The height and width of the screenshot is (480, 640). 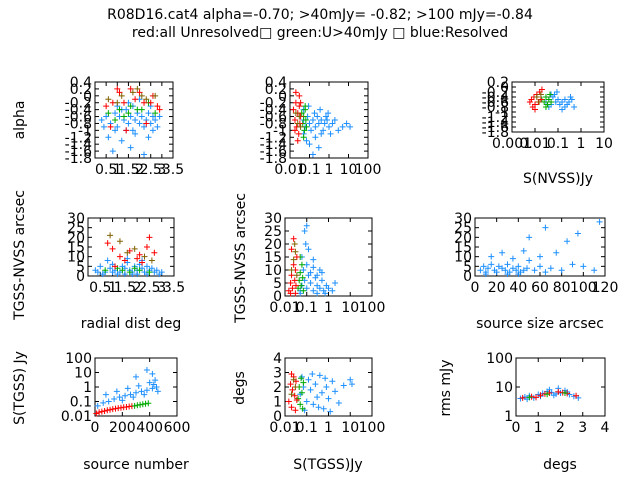 I want to click on y-tick-label: 0.1, so click(x=81, y=403).